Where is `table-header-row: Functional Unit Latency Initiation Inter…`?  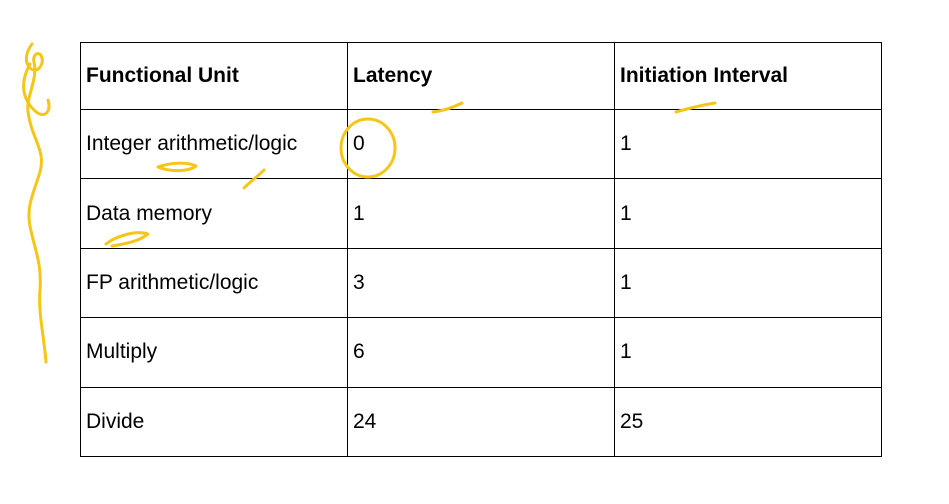
table-header-row: Functional Unit Latency Initiation Inter… is located at coordinates (481, 76).